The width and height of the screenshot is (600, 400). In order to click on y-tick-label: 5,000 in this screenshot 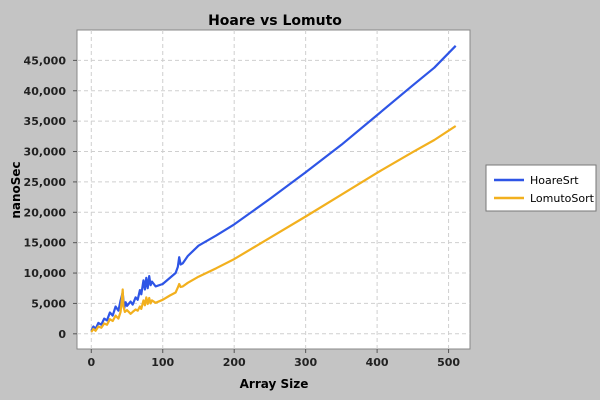, I will do `click(48, 303)`.